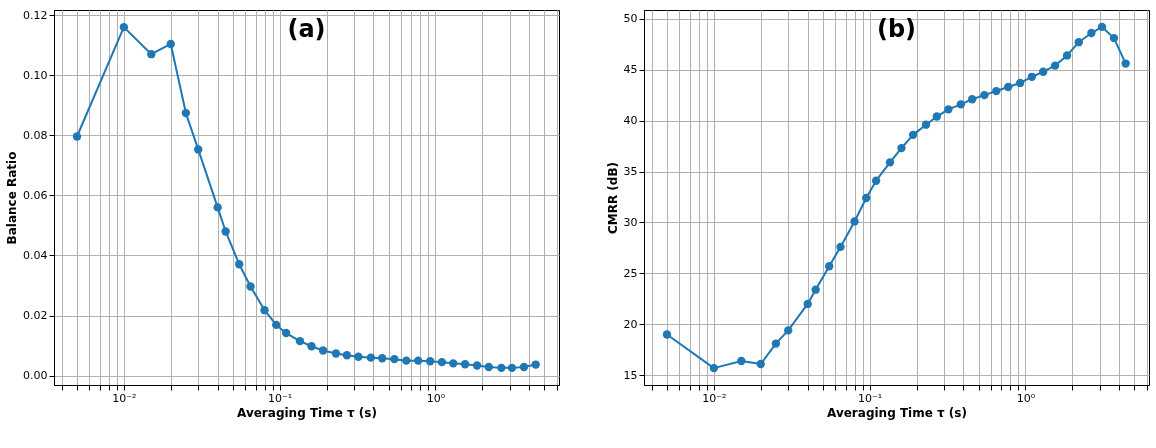  I want to click on y-tick-label: 45, so click(630, 70).